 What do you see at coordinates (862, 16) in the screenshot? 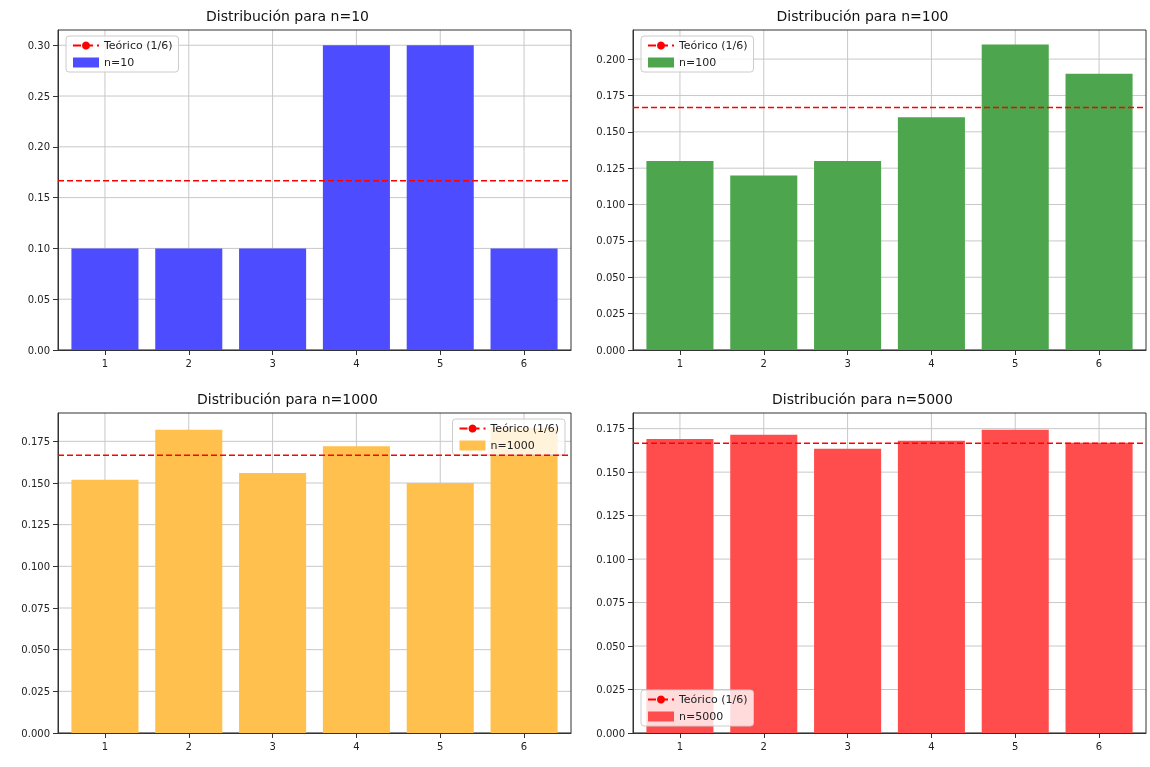
I see `chart-title: Distribución para n=100` at bounding box center [862, 16].